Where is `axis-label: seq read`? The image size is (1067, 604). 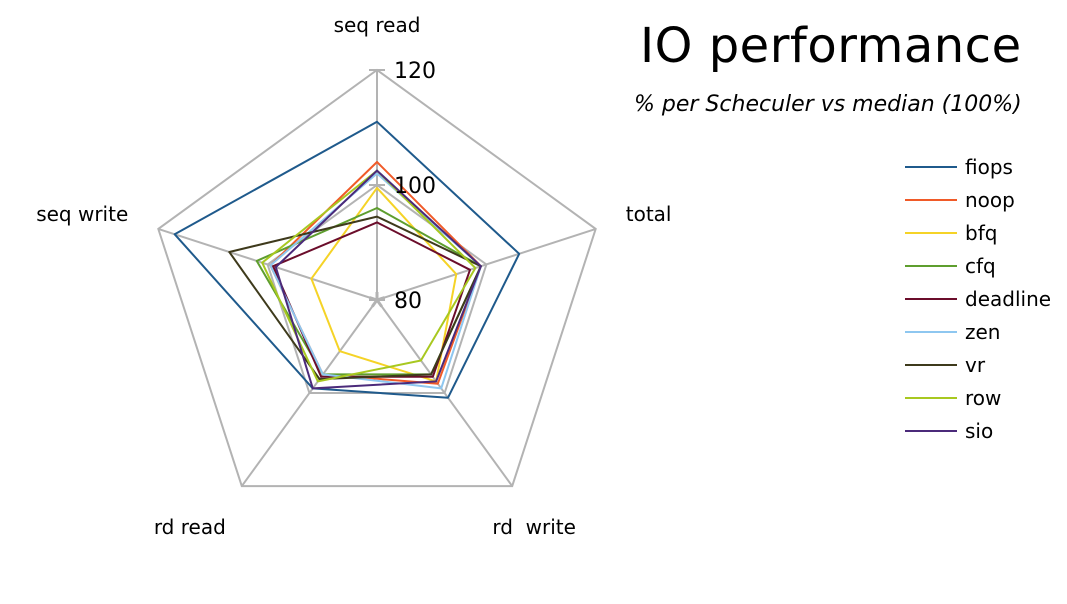
axis-label: seq read is located at coordinates (377, 25).